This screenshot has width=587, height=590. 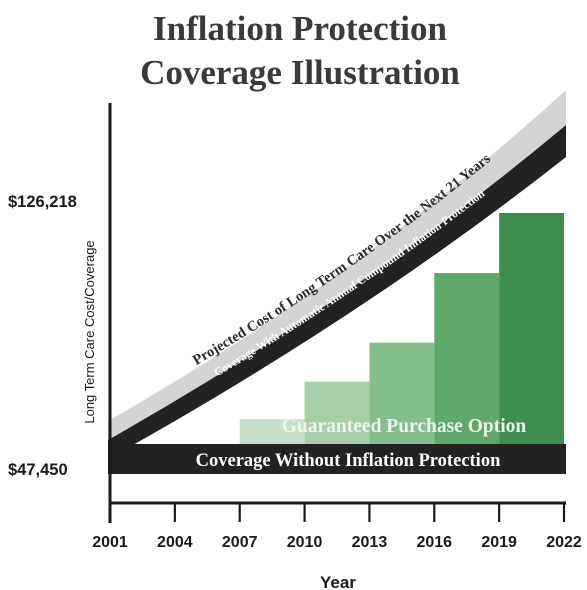 What do you see at coordinates (564, 542) in the screenshot?
I see `x-tick-label-2022: 2022` at bounding box center [564, 542].